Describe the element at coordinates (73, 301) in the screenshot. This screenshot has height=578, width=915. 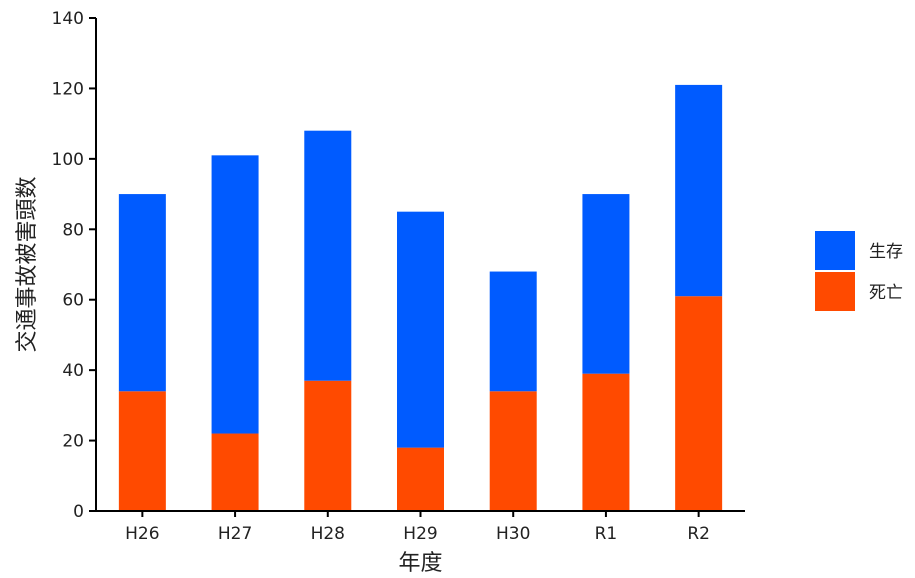
I see `y-tick-label: 60` at that location.